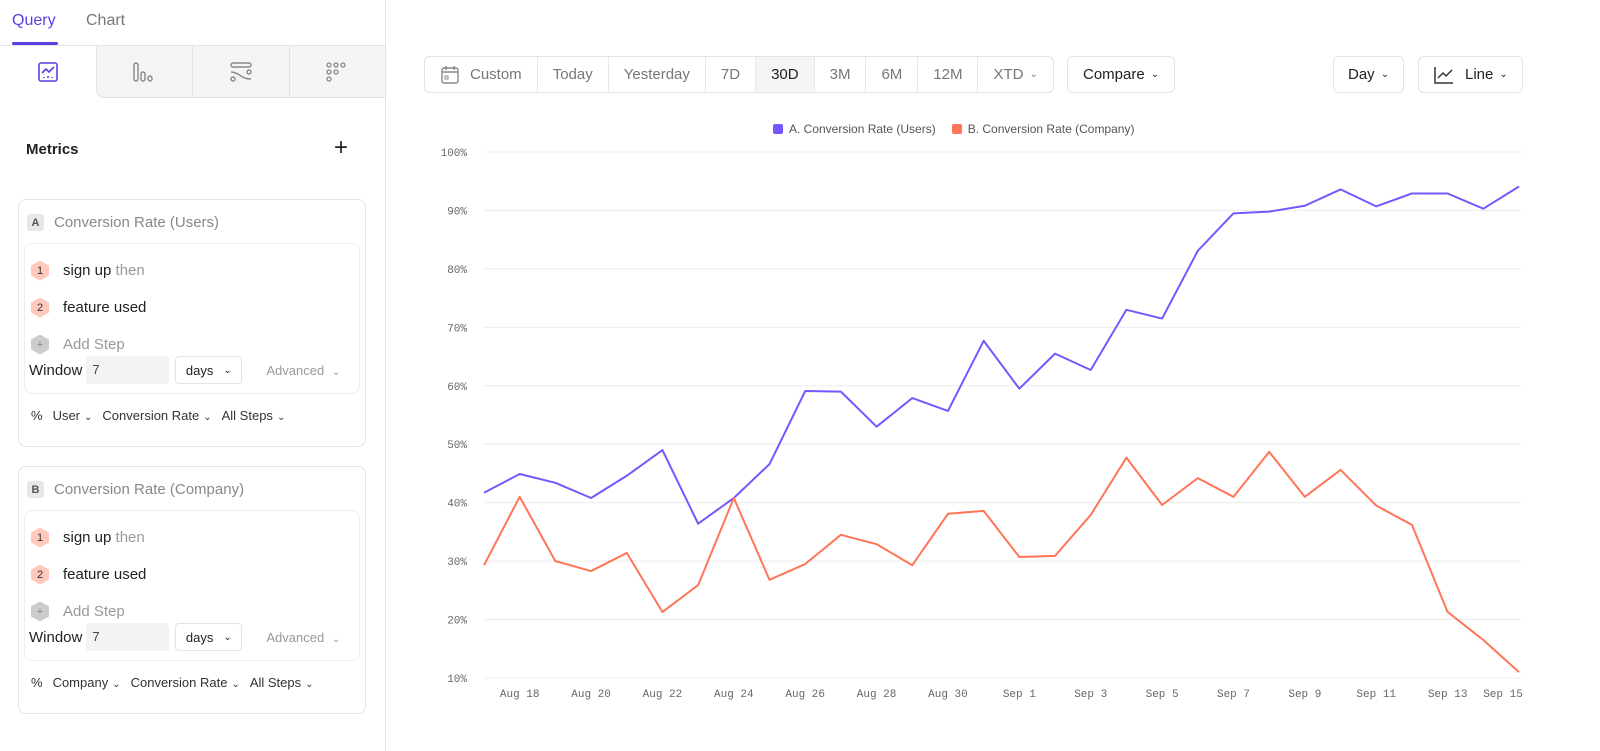 This screenshot has width=1600, height=751. Describe the element at coordinates (656, 74) in the screenshot. I see `range-yesterday: Yesterday` at that location.